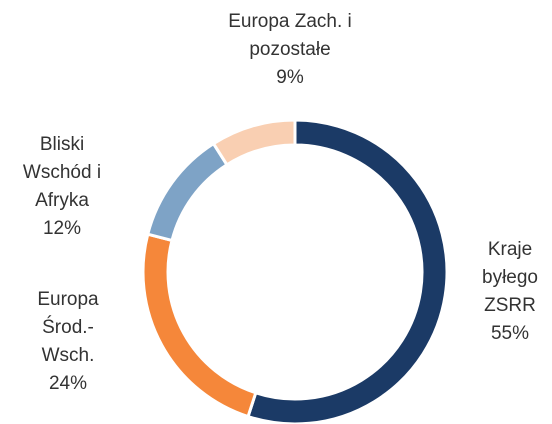 This screenshot has height=424, width=552. I want to click on segment-label: Europa Środ.-Wsch. 24%, so click(68, 342).